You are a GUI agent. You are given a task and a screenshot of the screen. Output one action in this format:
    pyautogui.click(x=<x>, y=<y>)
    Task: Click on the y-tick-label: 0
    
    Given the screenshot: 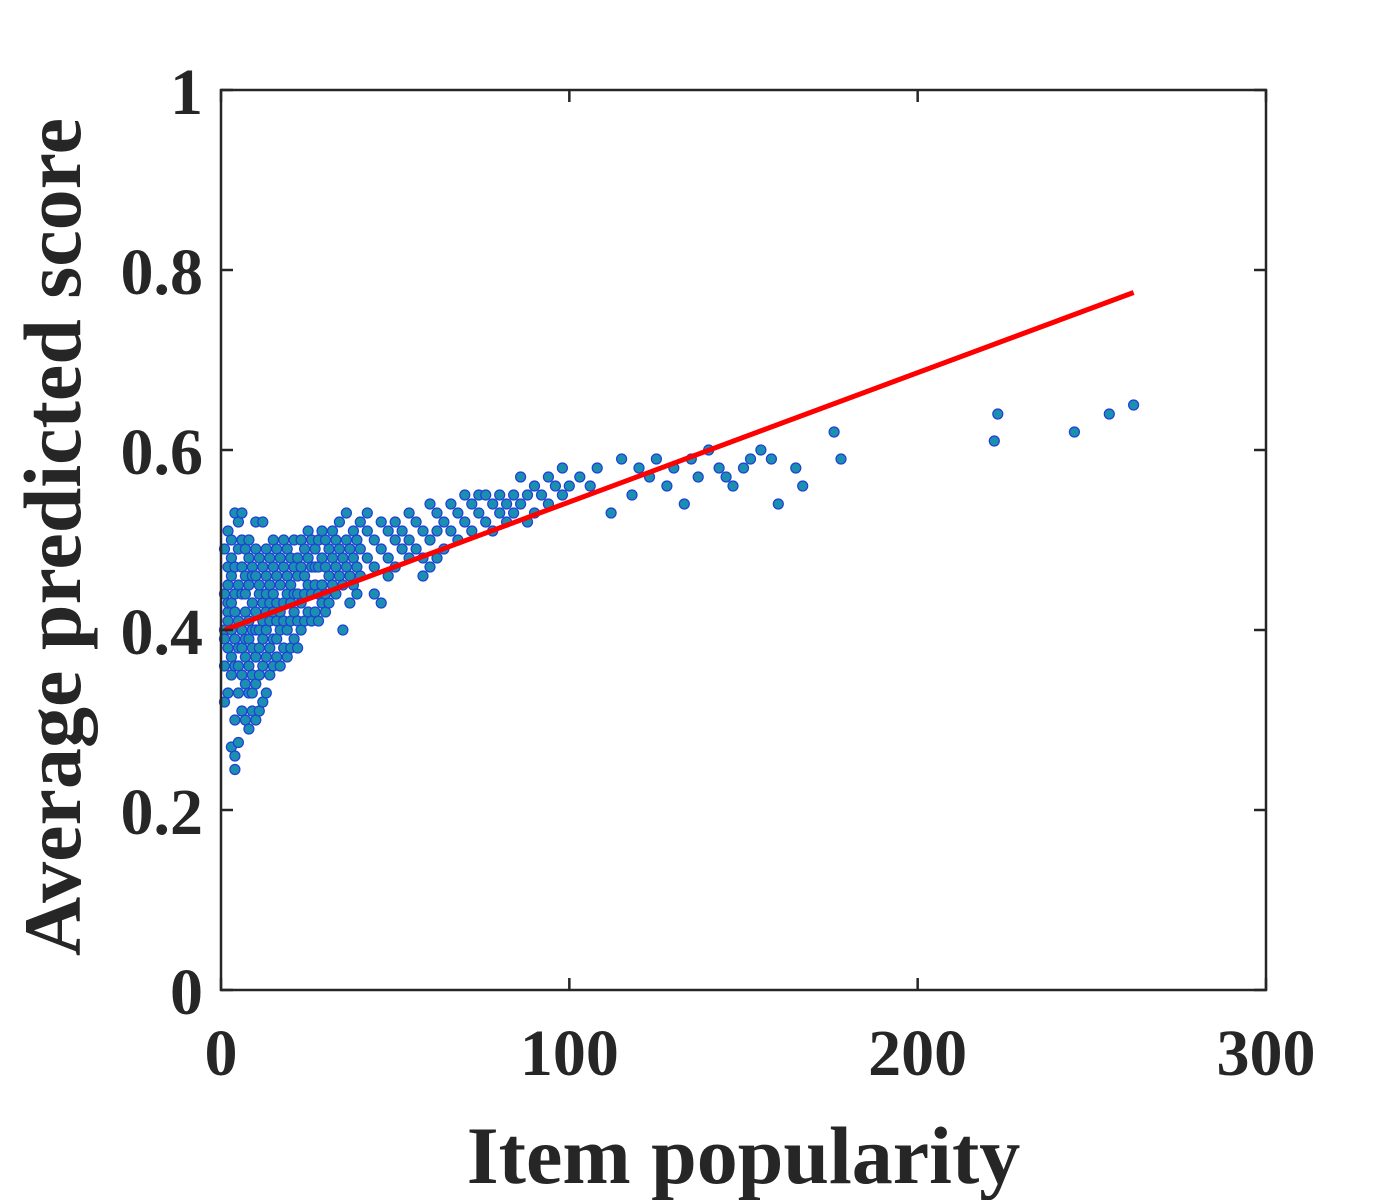 What is the action you would take?
    pyautogui.click(x=186, y=992)
    